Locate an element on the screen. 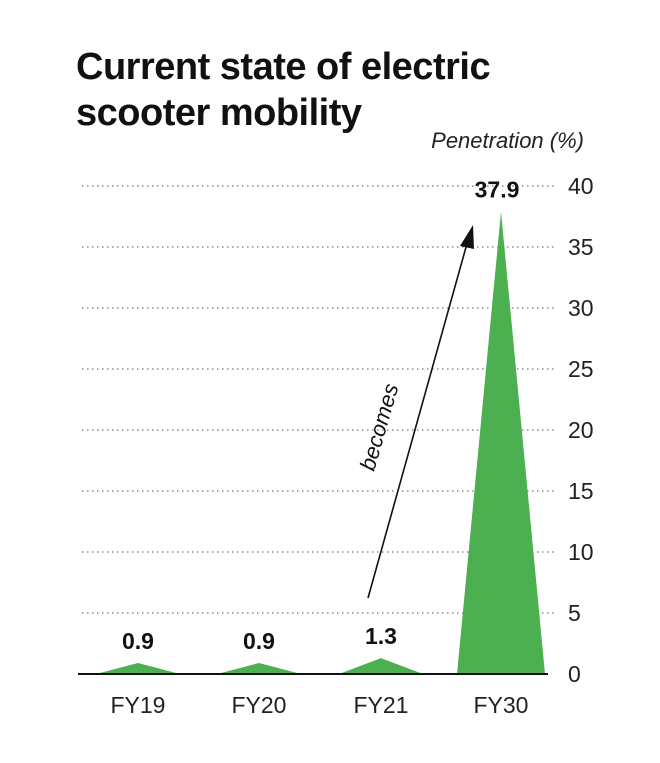 Image resolution: width=660 pixels, height=763 pixels. y-tick-label: 30 is located at coordinates (581, 308).